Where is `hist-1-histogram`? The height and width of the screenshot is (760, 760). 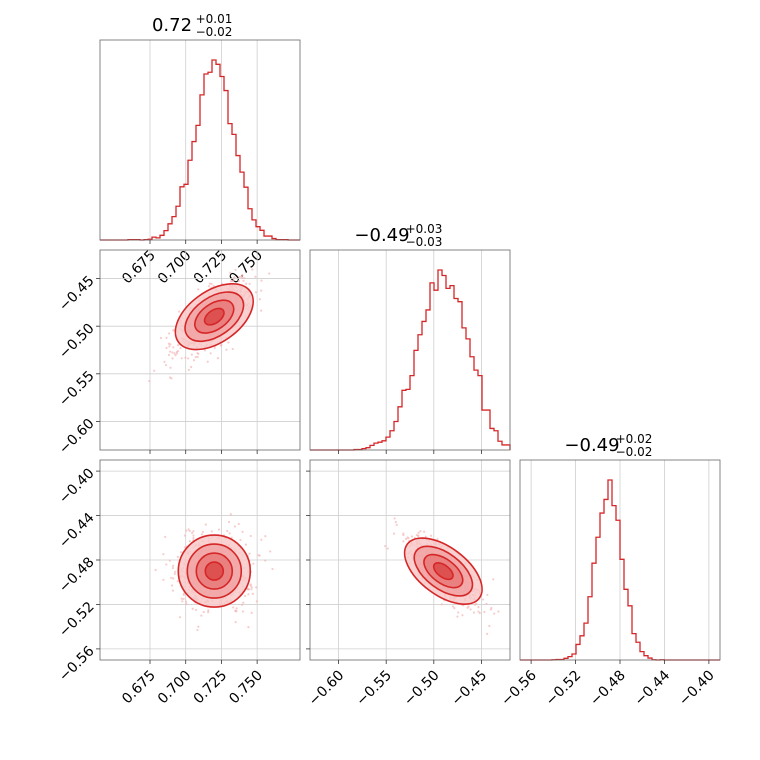 hist-1-histogram is located at coordinates (410, 360).